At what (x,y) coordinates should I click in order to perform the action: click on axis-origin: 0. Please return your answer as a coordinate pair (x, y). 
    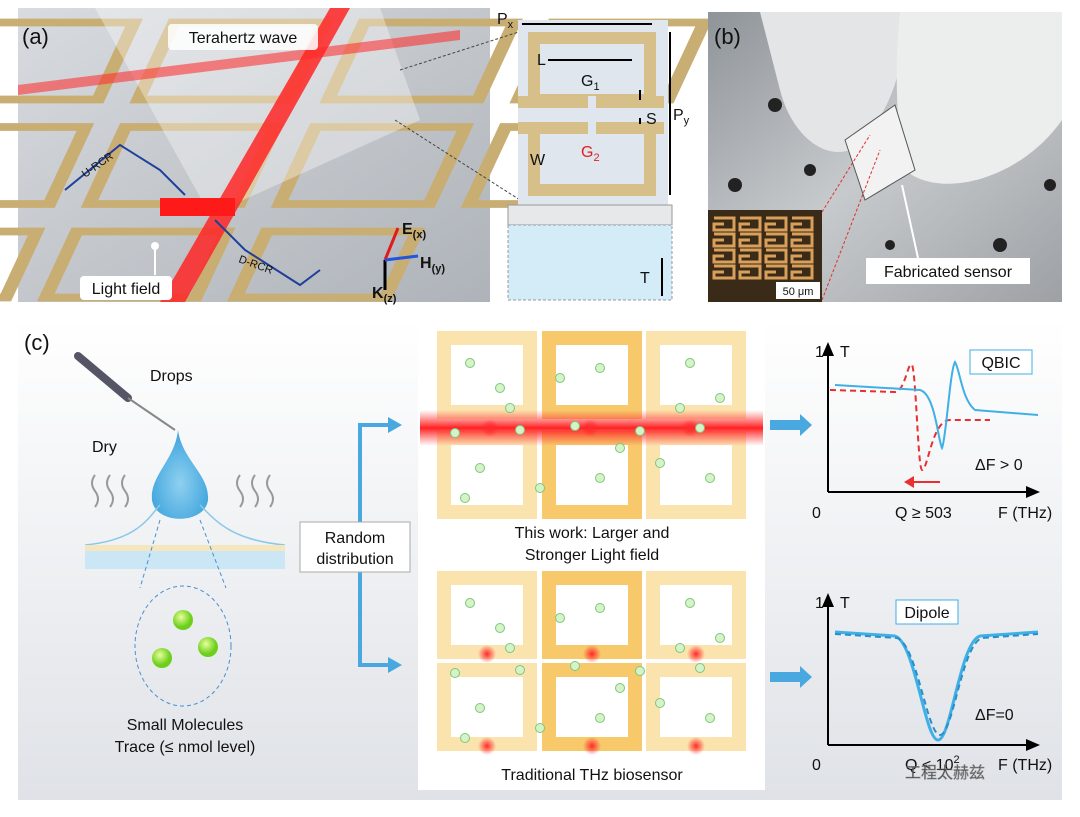
    Looking at the image, I should click on (816, 765).